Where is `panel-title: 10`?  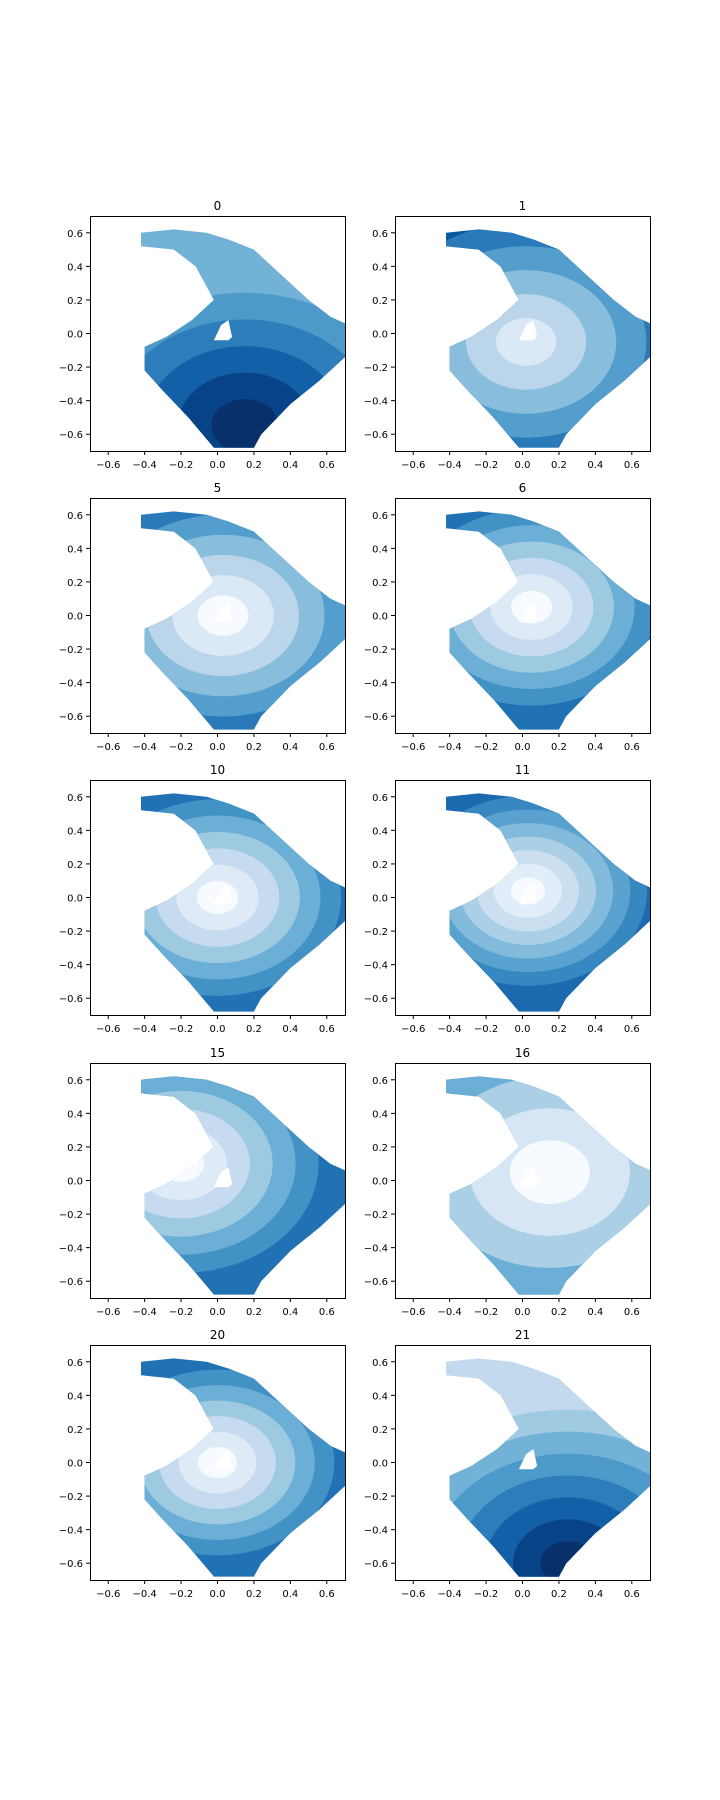
panel-title: 10 is located at coordinates (217, 770).